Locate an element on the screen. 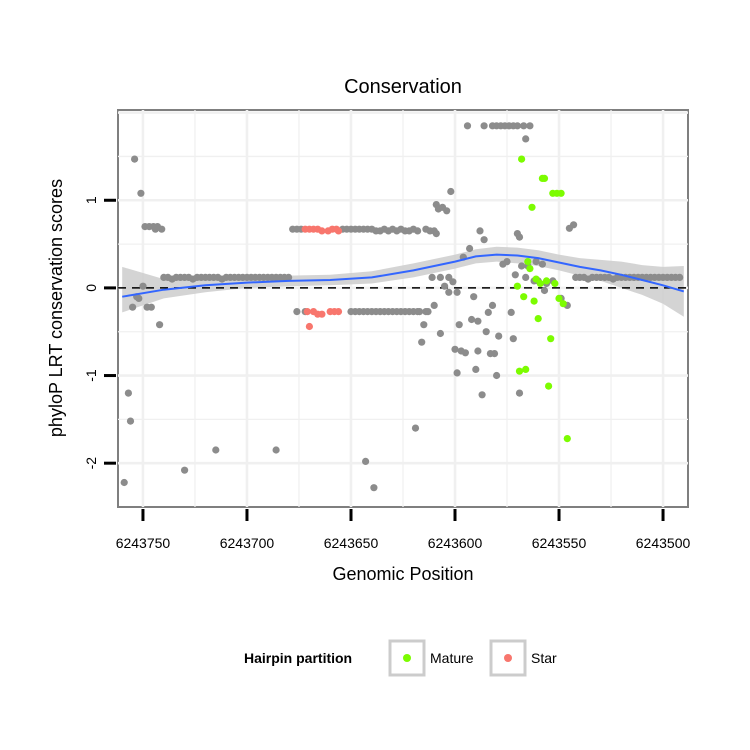  x-tick-label: 6243600 is located at coordinates (455, 543).